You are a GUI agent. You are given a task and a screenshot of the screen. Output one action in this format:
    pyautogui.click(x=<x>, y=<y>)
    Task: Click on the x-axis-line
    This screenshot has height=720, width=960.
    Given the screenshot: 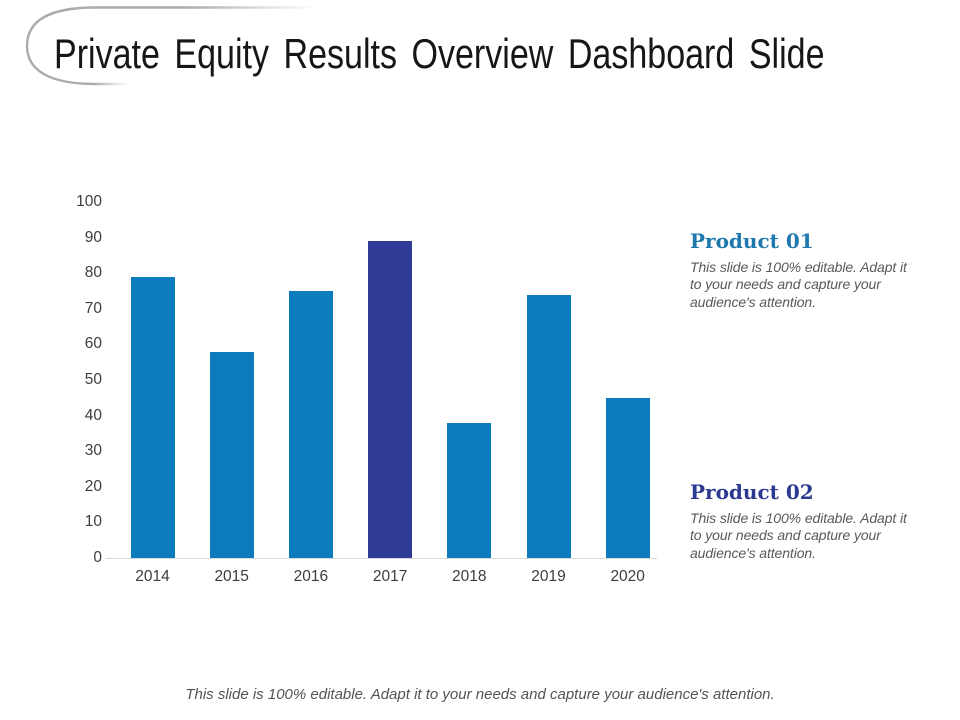 What is the action you would take?
    pyautogui.click(x=381, y=558)
    